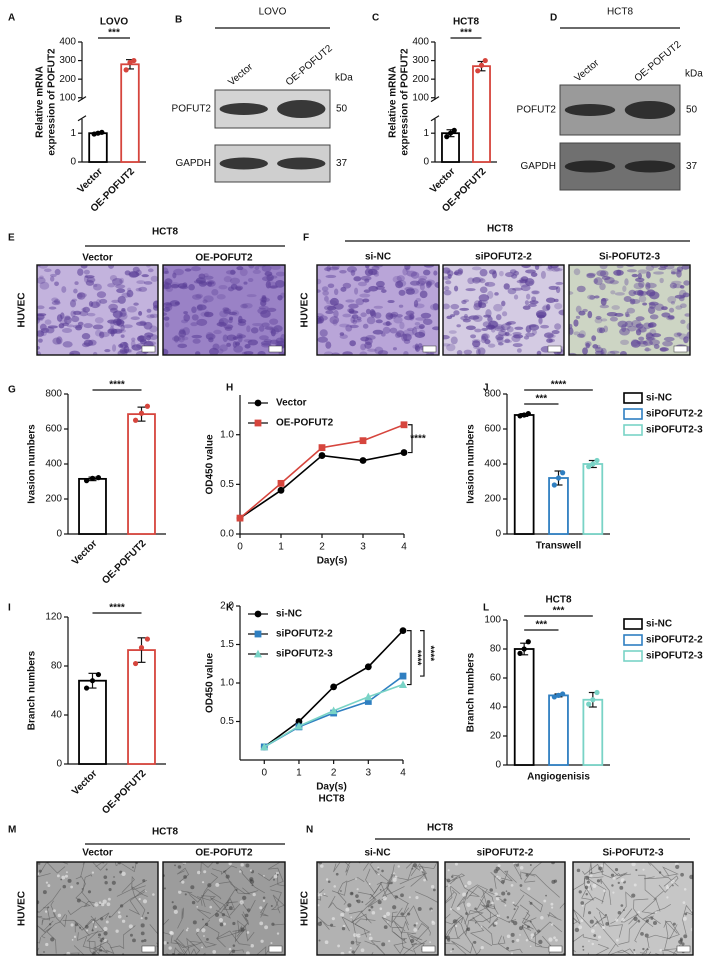 The image size is (713, 966). Describe the element at coordinates (435, 99) in the screenshot. I see `axis-break` at that location.